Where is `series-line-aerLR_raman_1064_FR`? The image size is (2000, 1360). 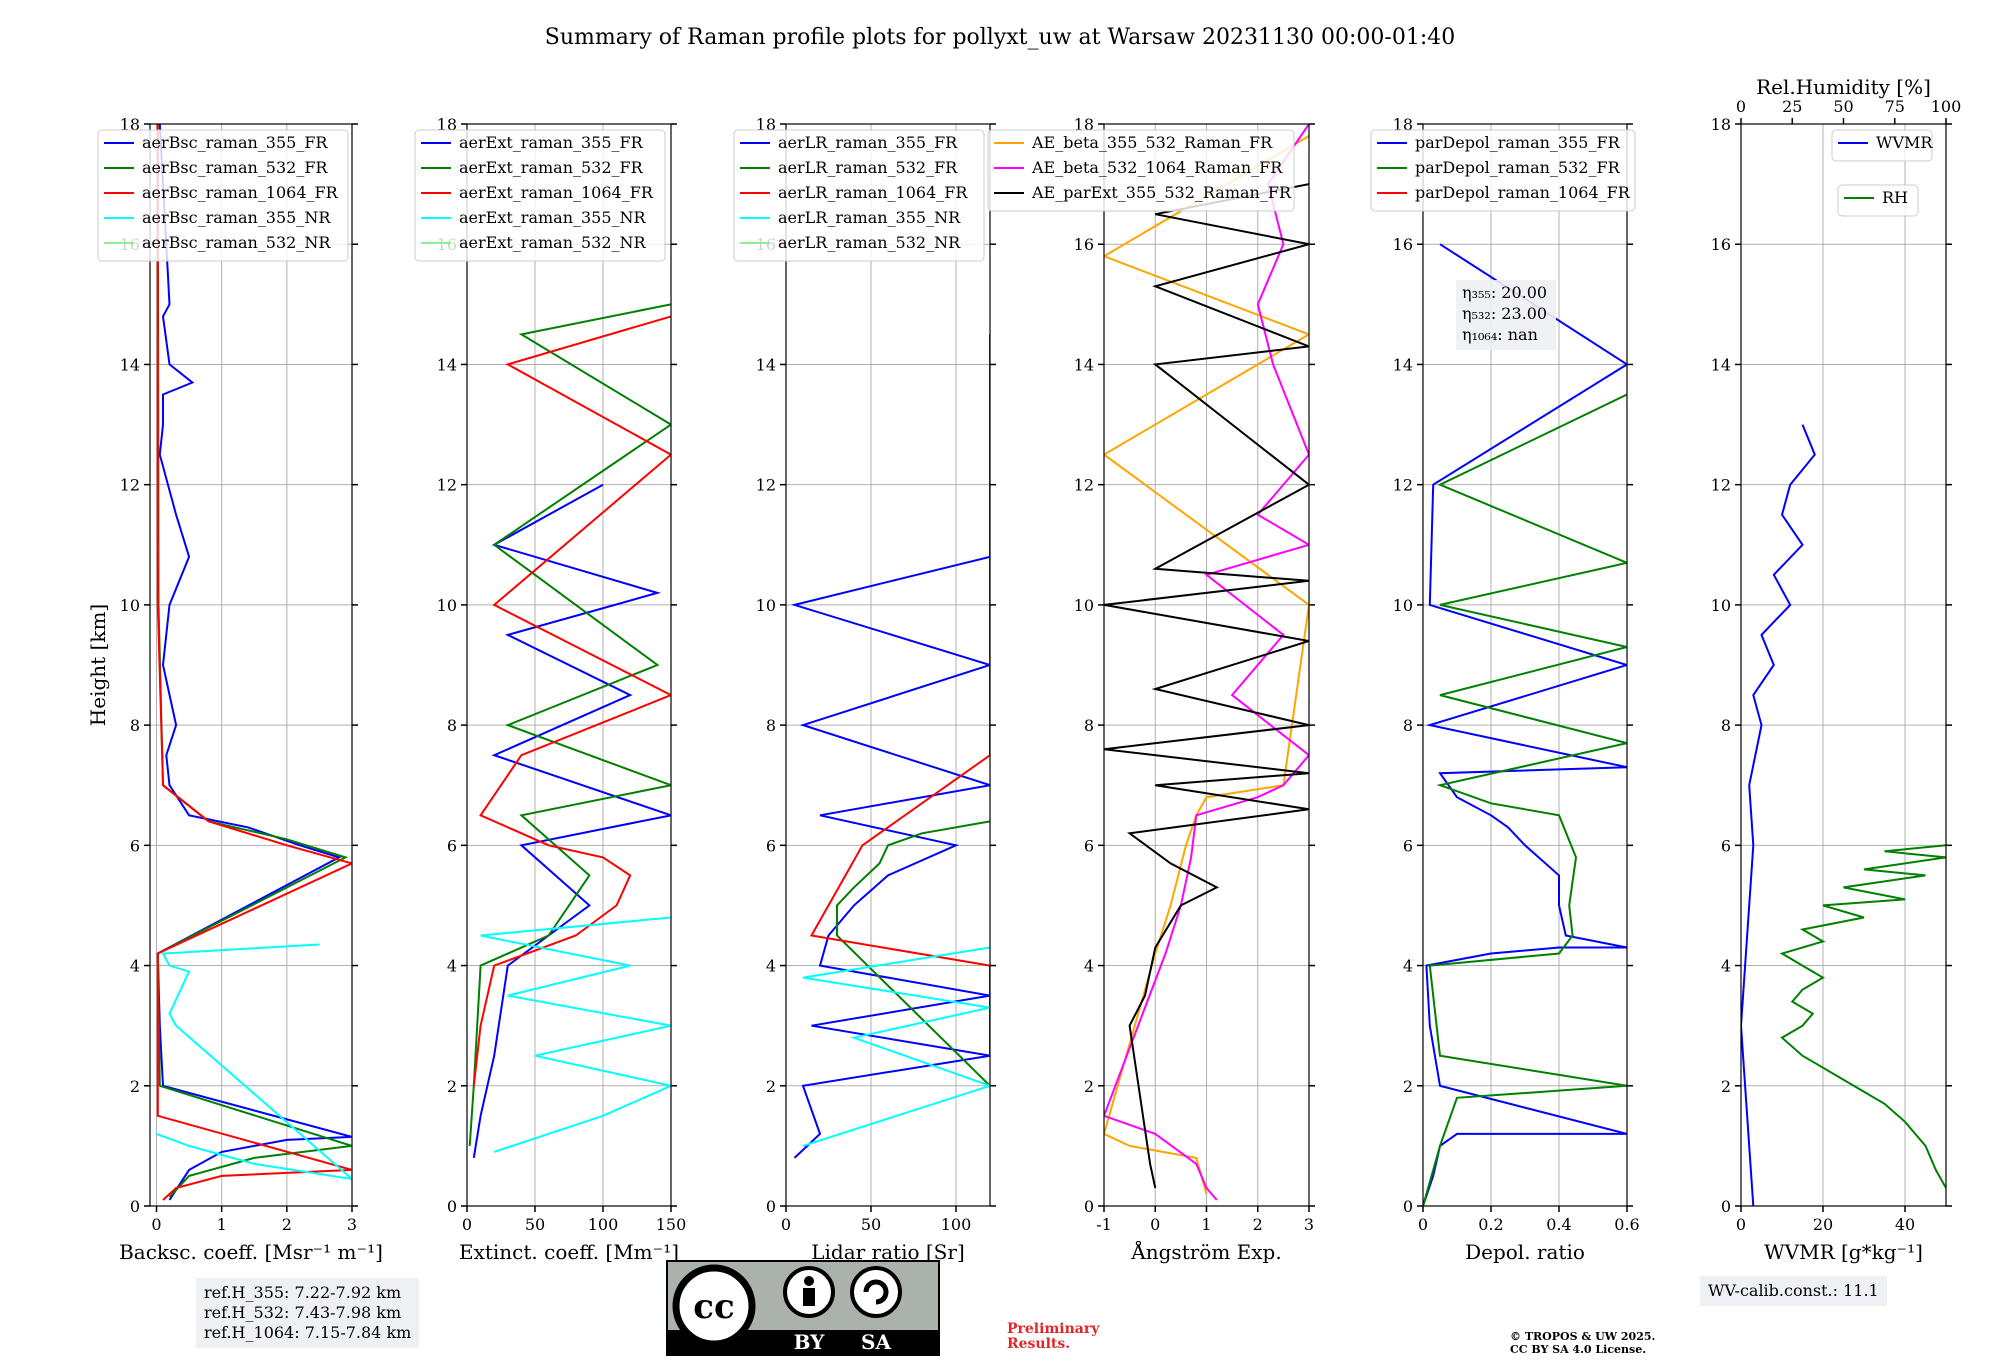 series-line-aerLR_raman_1064_FR is located at coordinates (899, 695).